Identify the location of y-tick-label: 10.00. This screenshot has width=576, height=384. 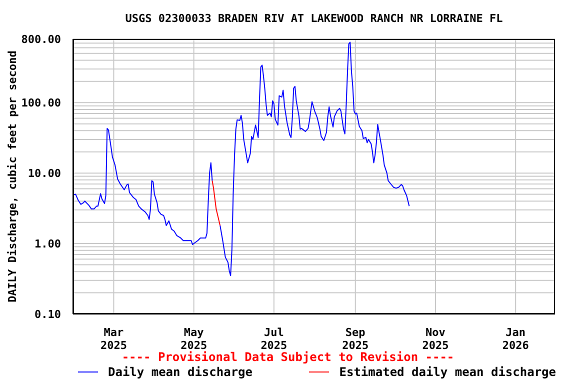
(44, 173).